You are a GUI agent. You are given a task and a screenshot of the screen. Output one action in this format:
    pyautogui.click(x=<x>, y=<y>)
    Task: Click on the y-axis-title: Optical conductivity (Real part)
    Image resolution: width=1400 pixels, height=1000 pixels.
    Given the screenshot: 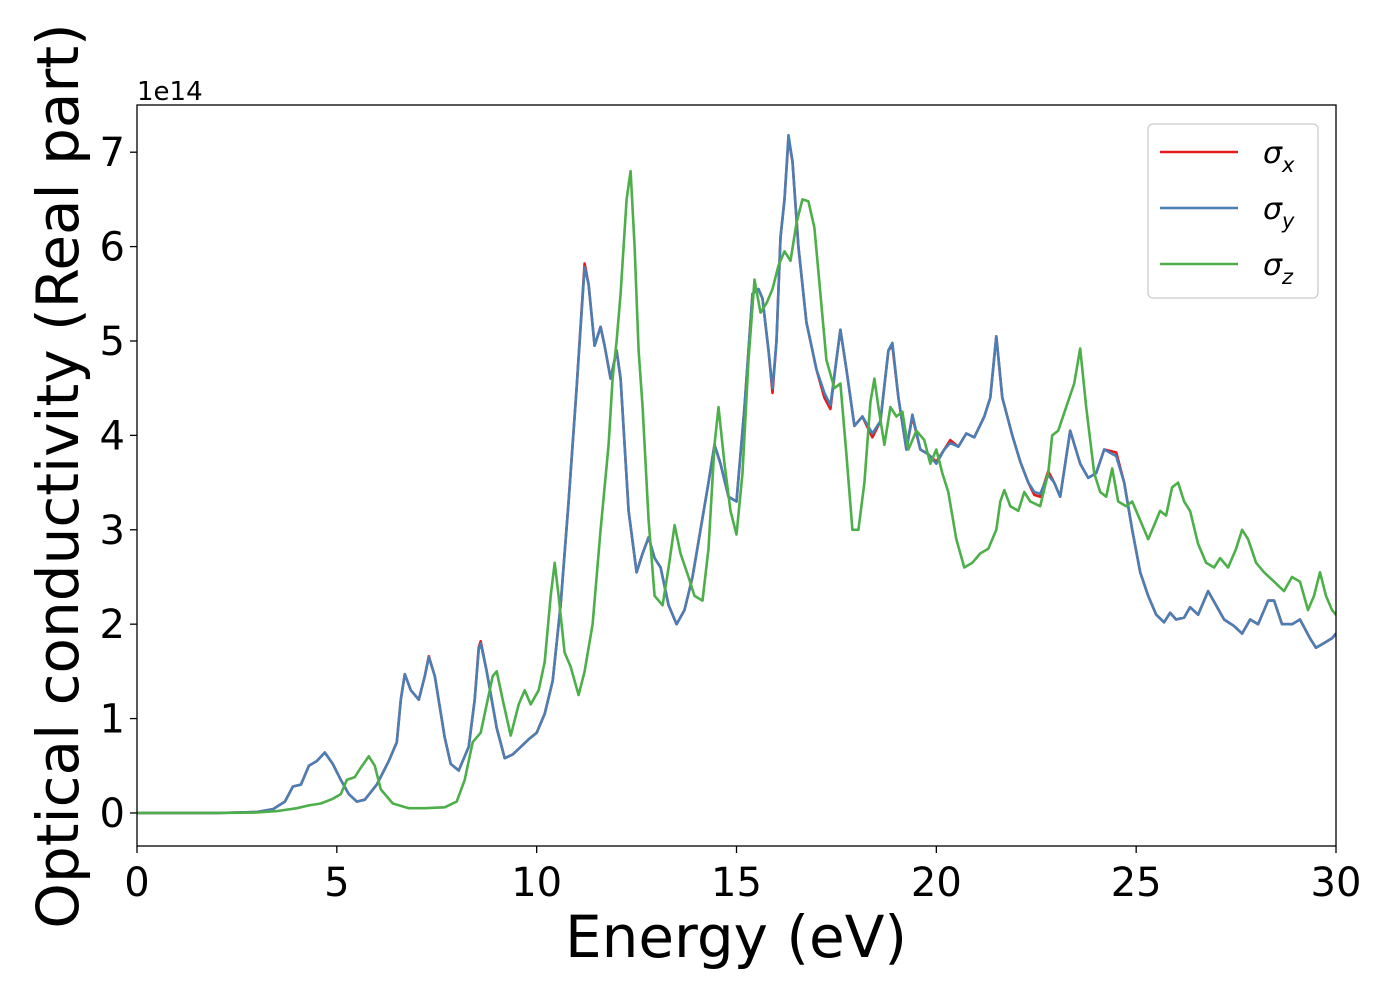 What is the action you would take?
    pyautogui.click(x=58, y=475)
    